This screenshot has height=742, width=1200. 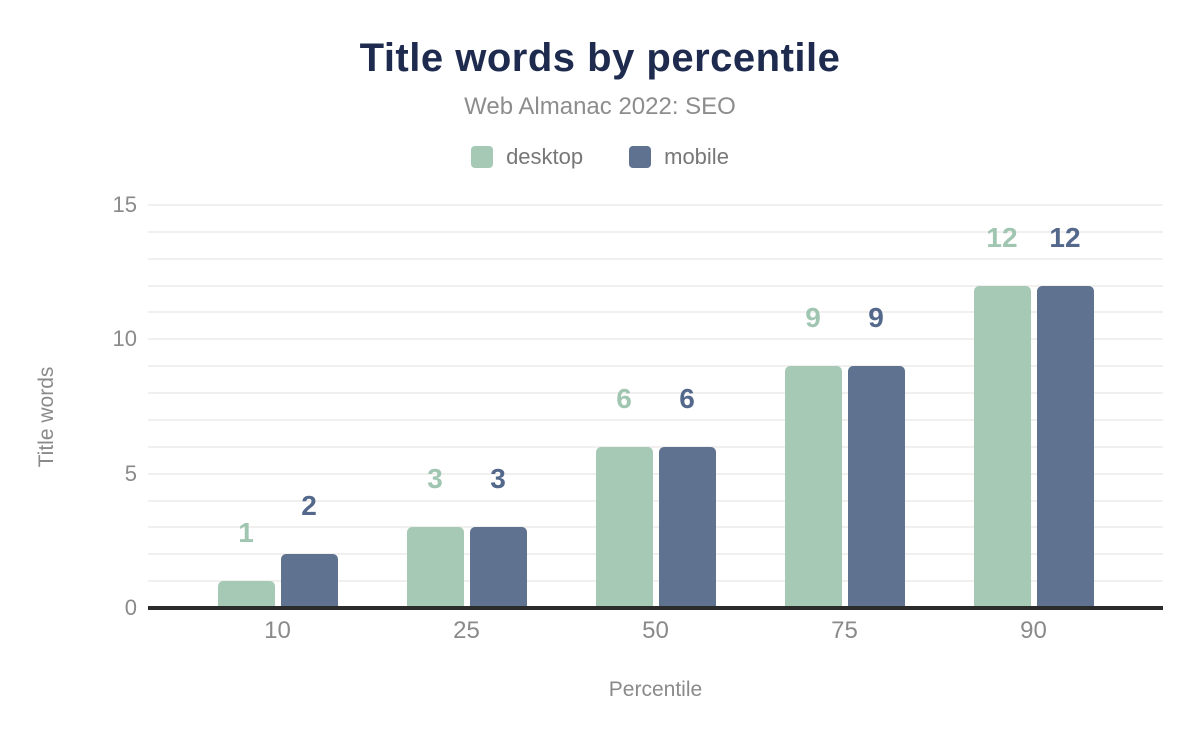 I want to click on x-axis-title: Percentile, so click(x=655, y=689).